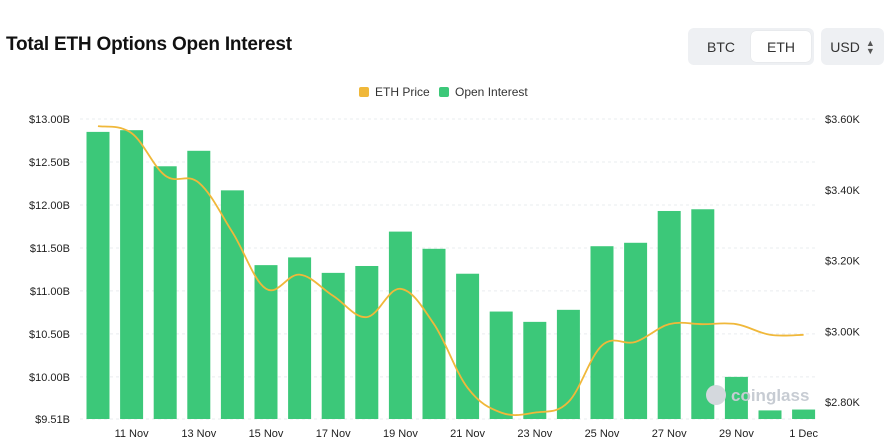  What do you see at coordinates (870, 46) in the screenshot?
I see `chevron-updown-icon: ▲ ▼` at bounding box center [870, 46].